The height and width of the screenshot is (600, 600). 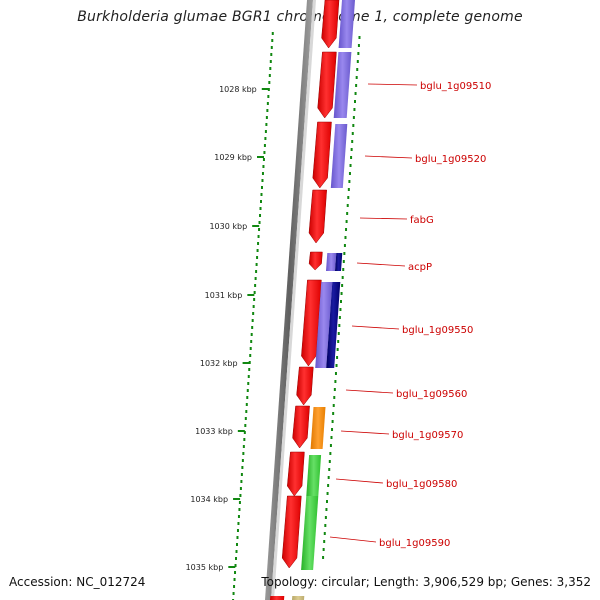 What do you see at coordinates (310, 533) in the screenshot?
I see `cog-block-green` at bounding box center [310, 533].